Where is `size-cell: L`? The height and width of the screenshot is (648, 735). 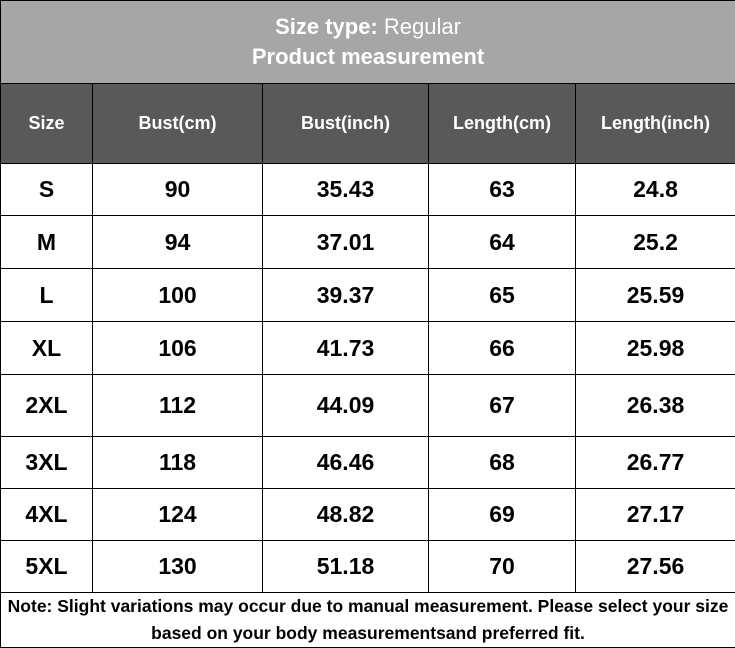 size-cell: L is located at coordinates (47, 295).